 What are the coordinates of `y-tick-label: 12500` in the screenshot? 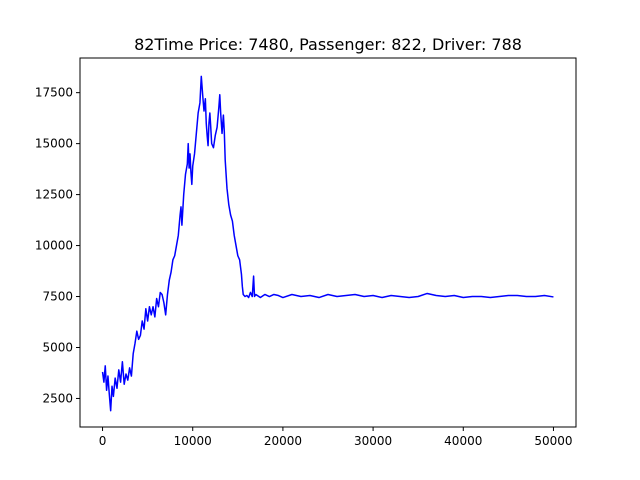 It's located at (54, 195).